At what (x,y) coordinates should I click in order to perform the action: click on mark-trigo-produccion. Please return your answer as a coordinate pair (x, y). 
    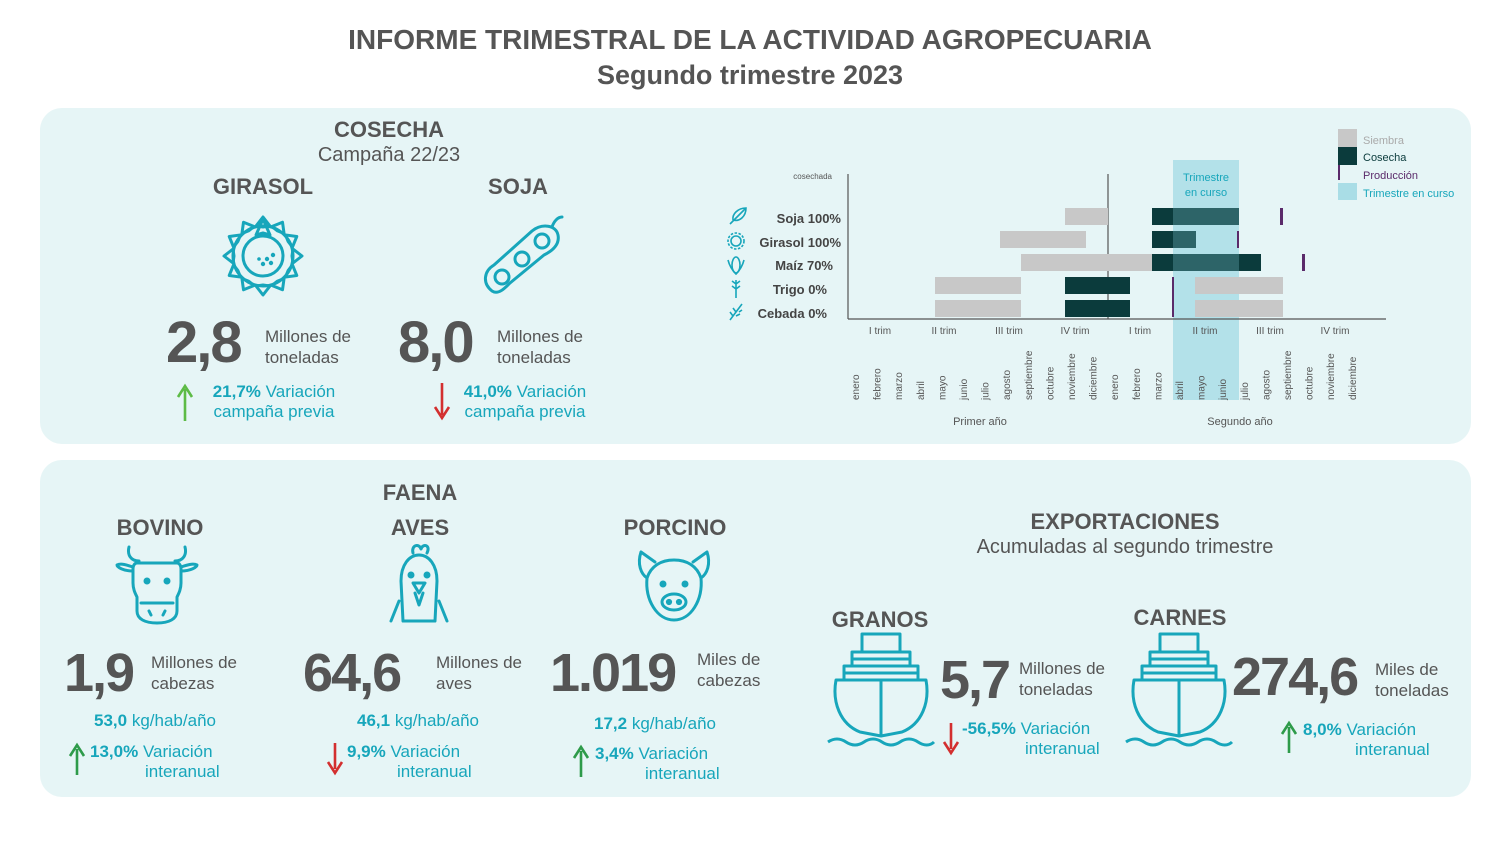
    Looking at the image, I should click on (1173, 297).